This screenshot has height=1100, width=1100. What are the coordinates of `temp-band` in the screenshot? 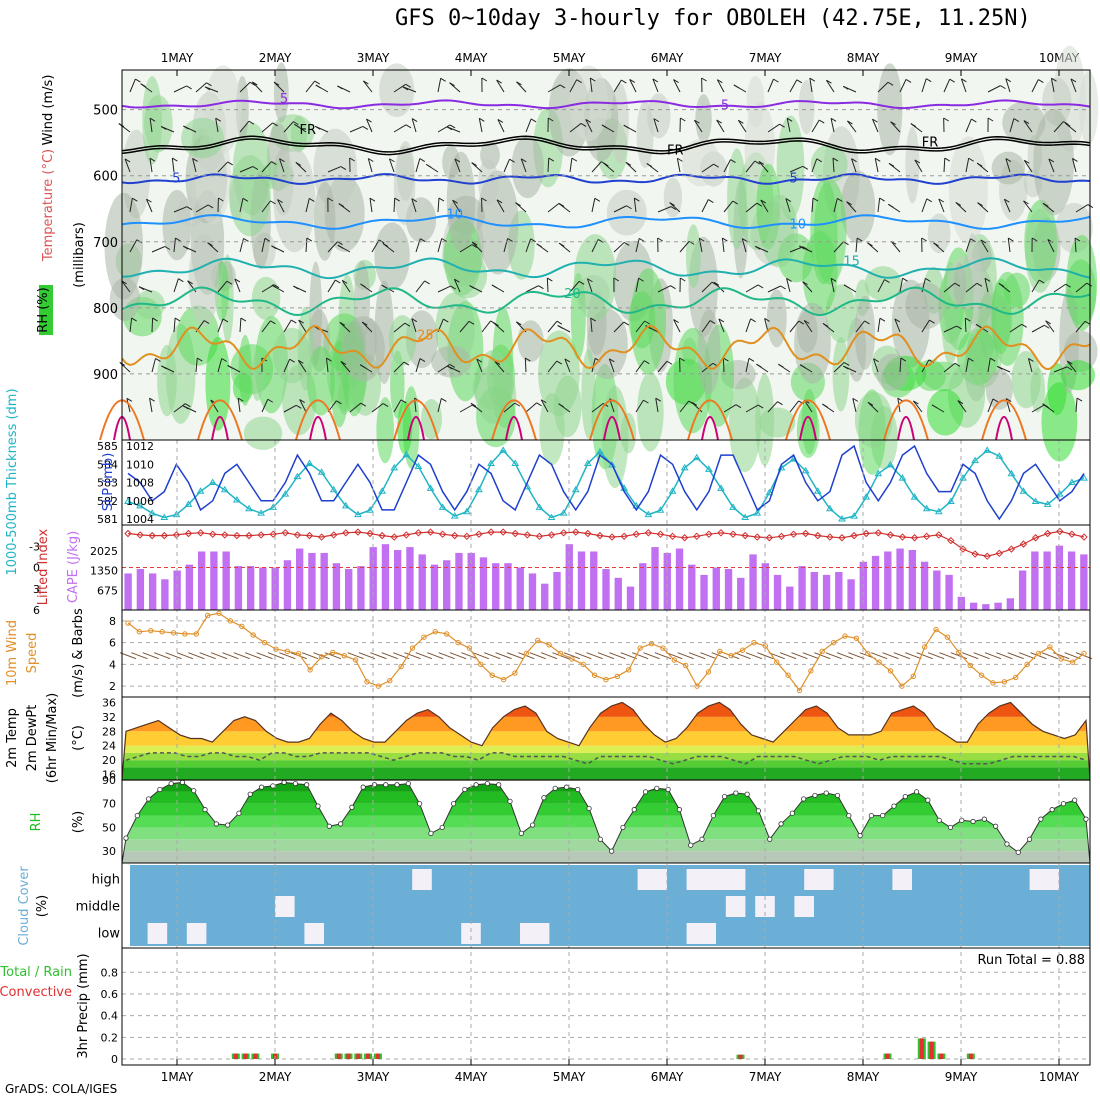 It's located at (606, 773).